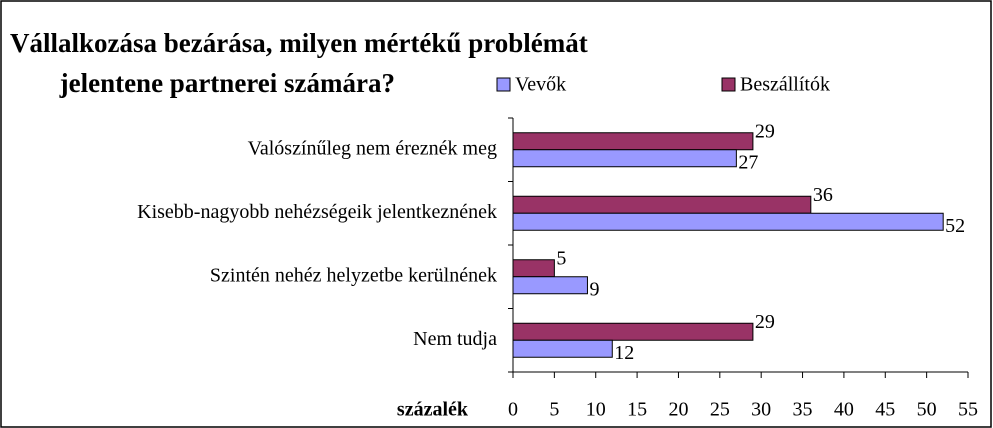 Image resolution: width=993 pixels, height=428 pixels. What do you see at coordinates (554, 410) in the screenshot?
I see `x-tick-label: 5` at bounding box center [554, 410].